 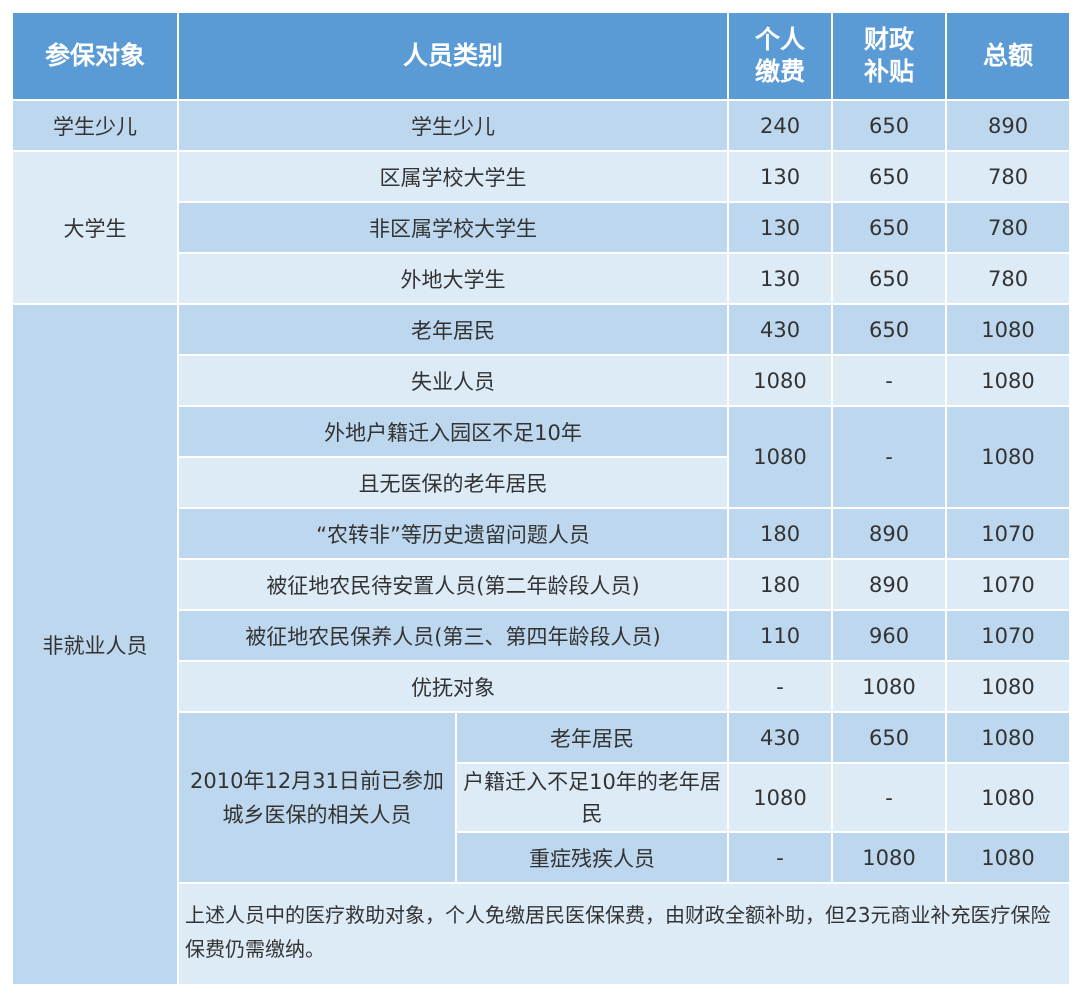 I want to click on header-row: 参保对象 人员类别 个人 缴费 财政 补贴 总额, so click(x=541, y=56).